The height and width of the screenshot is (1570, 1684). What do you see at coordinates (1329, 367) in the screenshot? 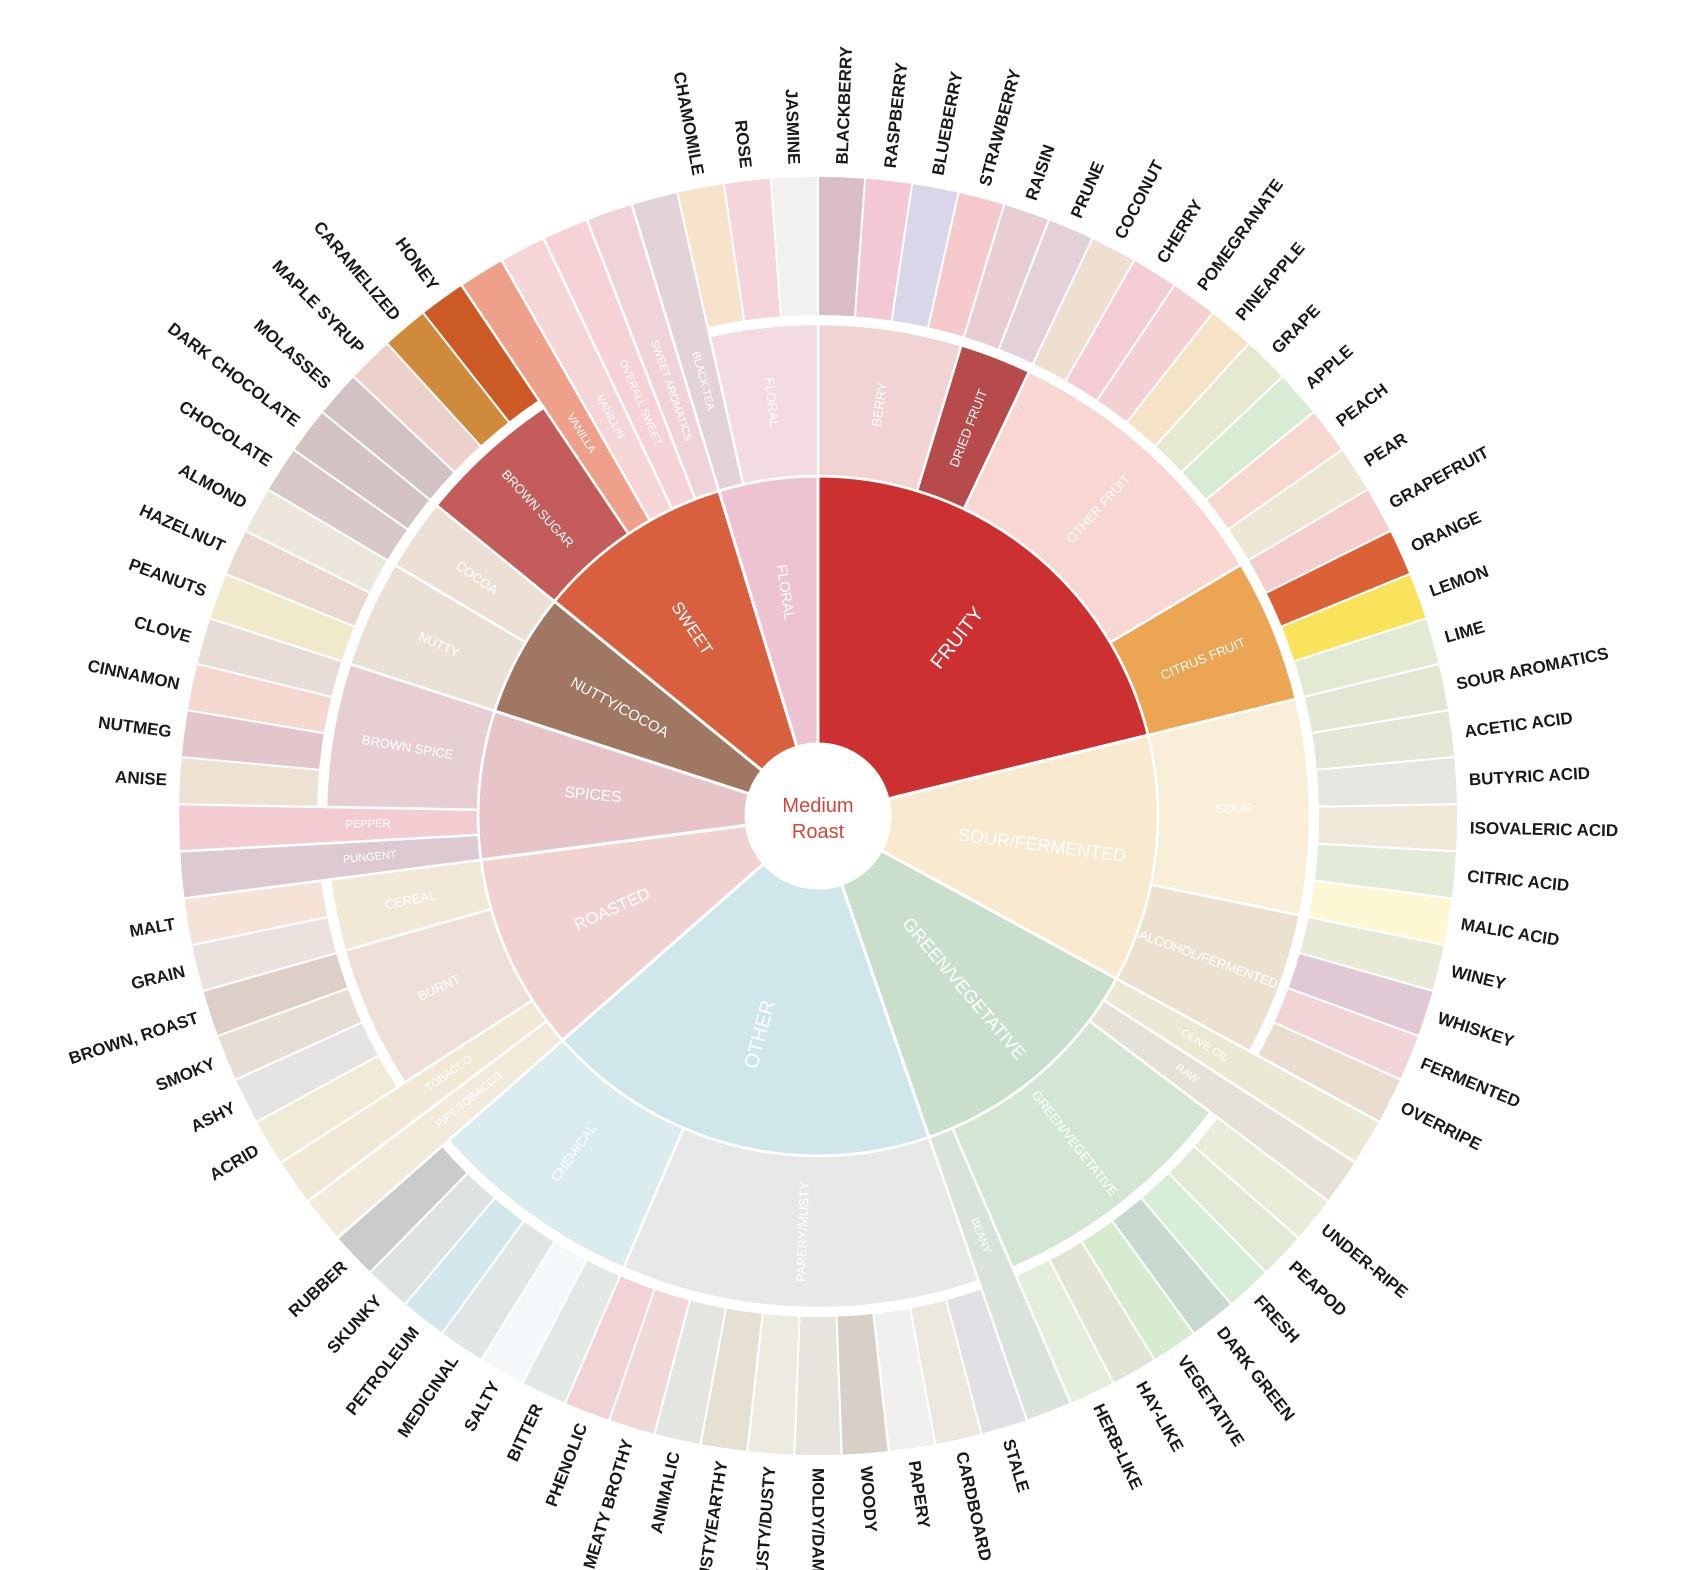
I see `flavor-label-apple: APPLE` at bounding box center [1329, 367].